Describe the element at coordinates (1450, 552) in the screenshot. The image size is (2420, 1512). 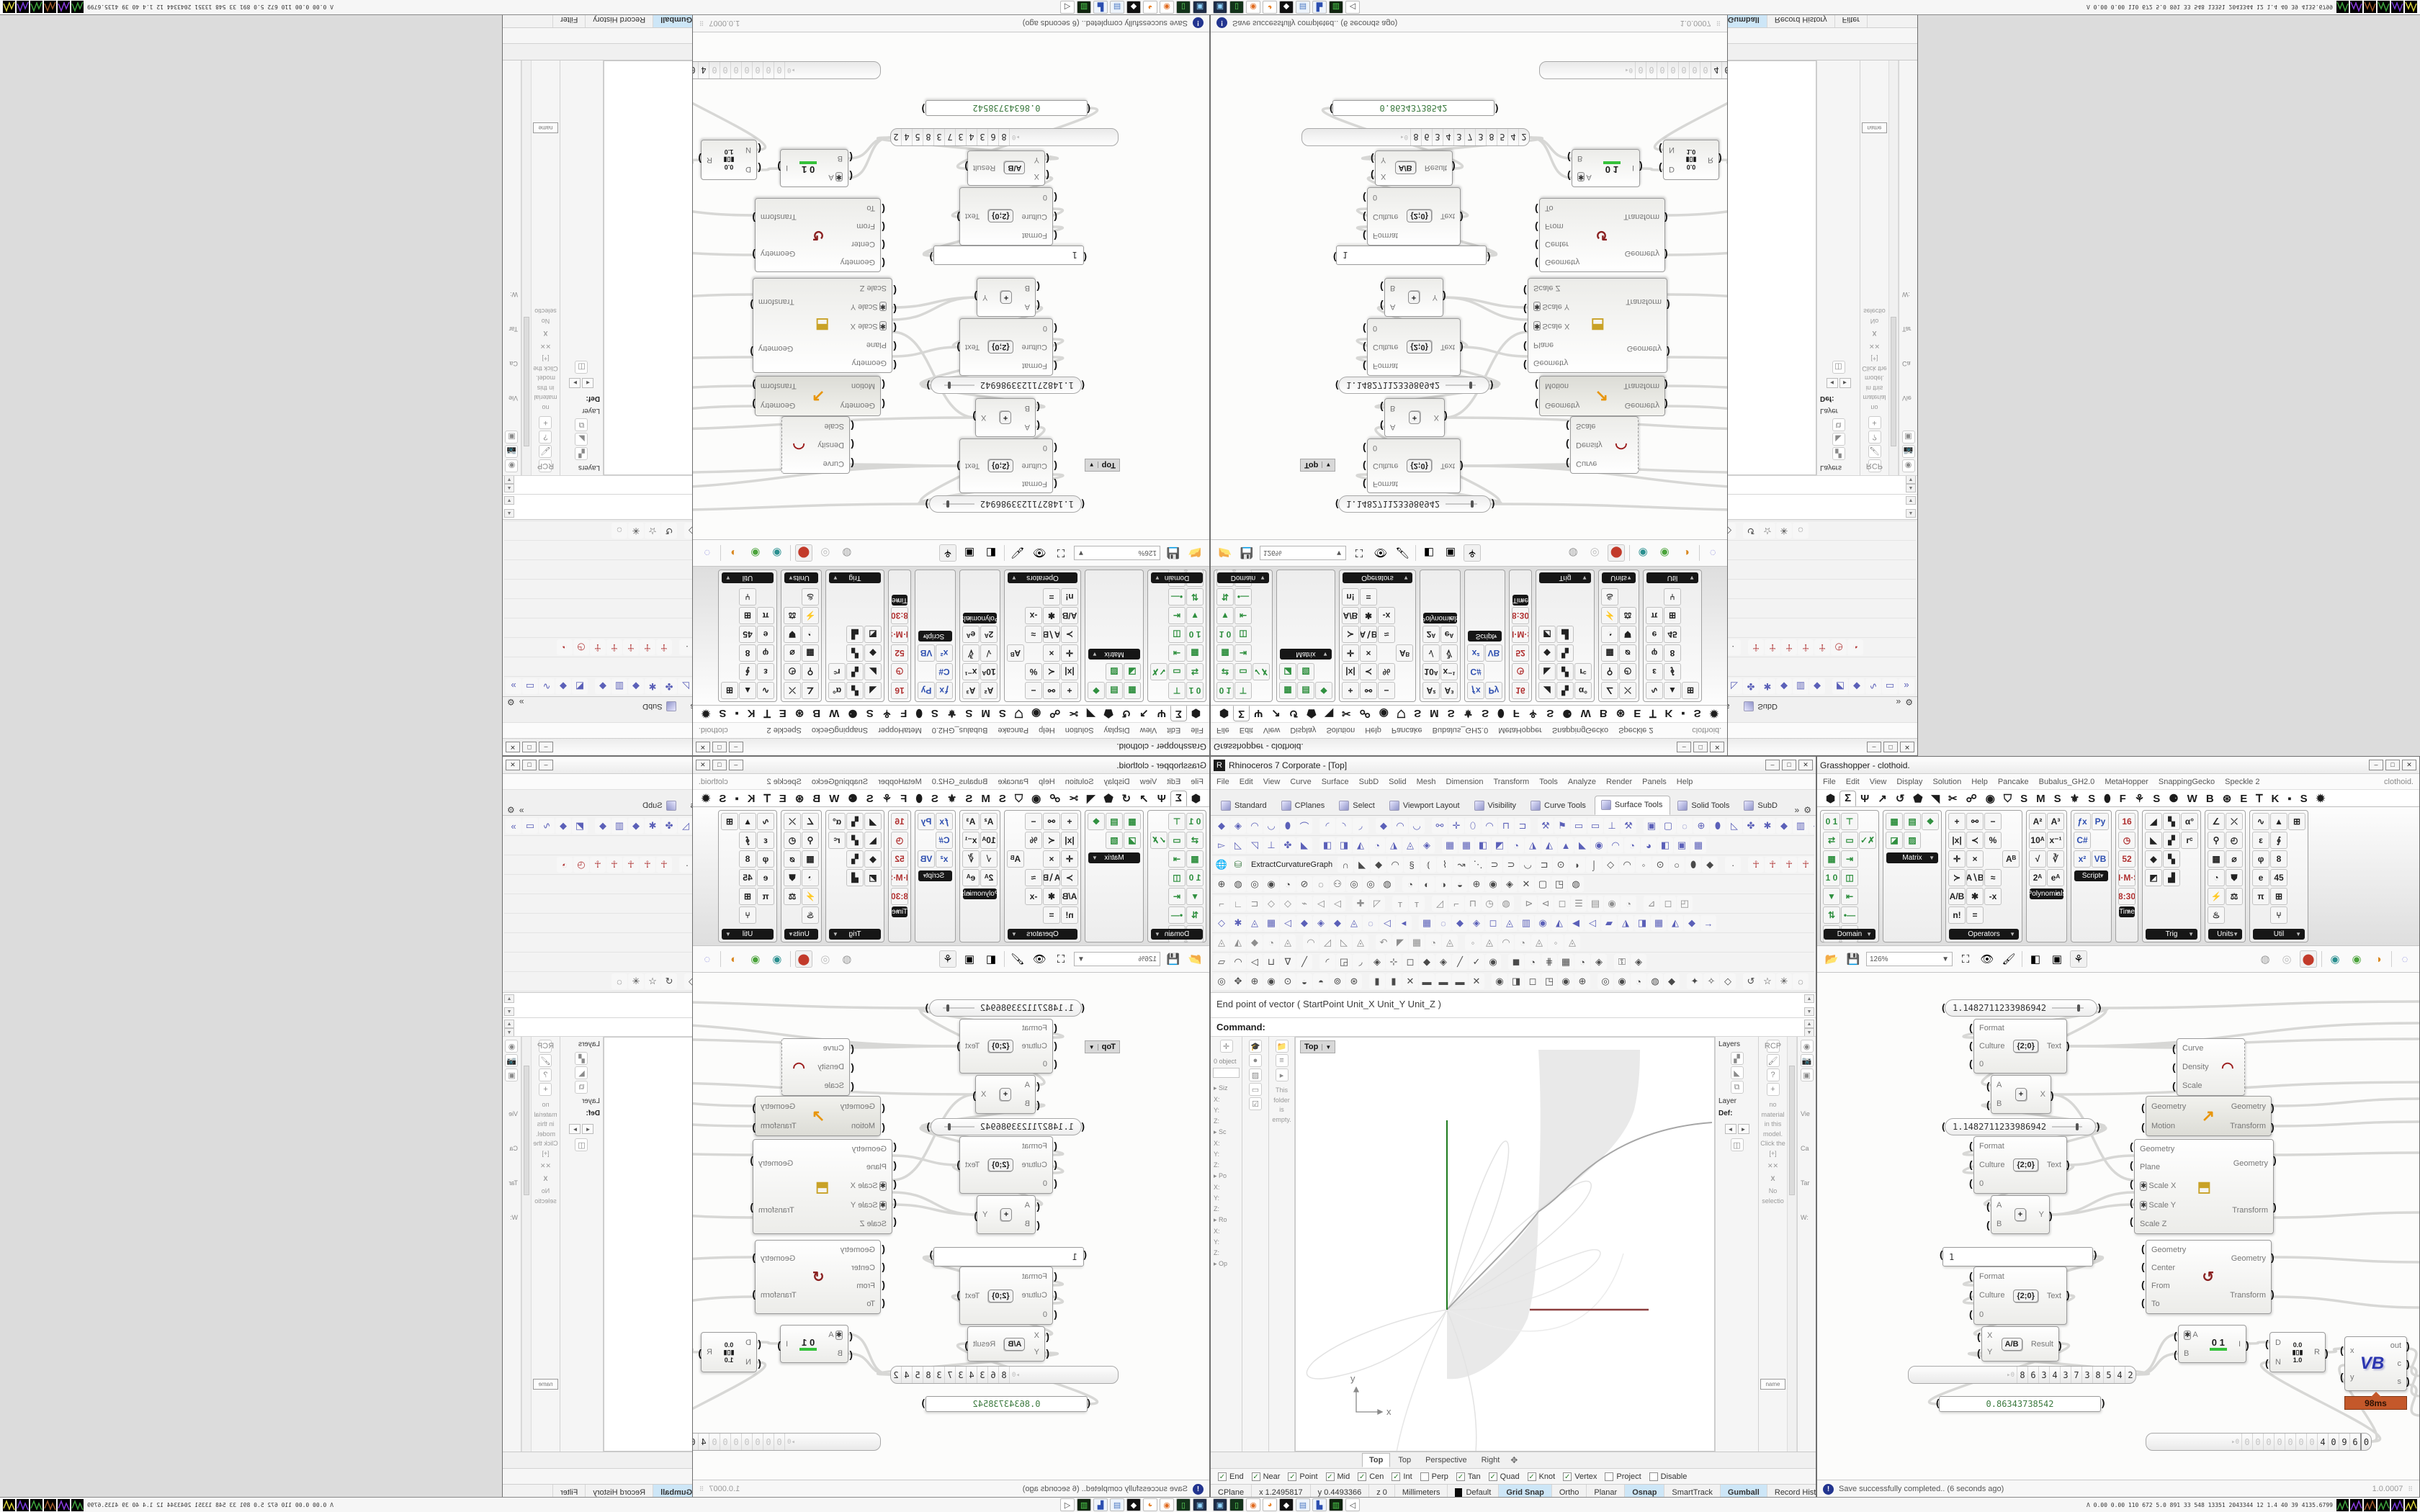
I see `gh-toolbar-icon: ▣` at that location.